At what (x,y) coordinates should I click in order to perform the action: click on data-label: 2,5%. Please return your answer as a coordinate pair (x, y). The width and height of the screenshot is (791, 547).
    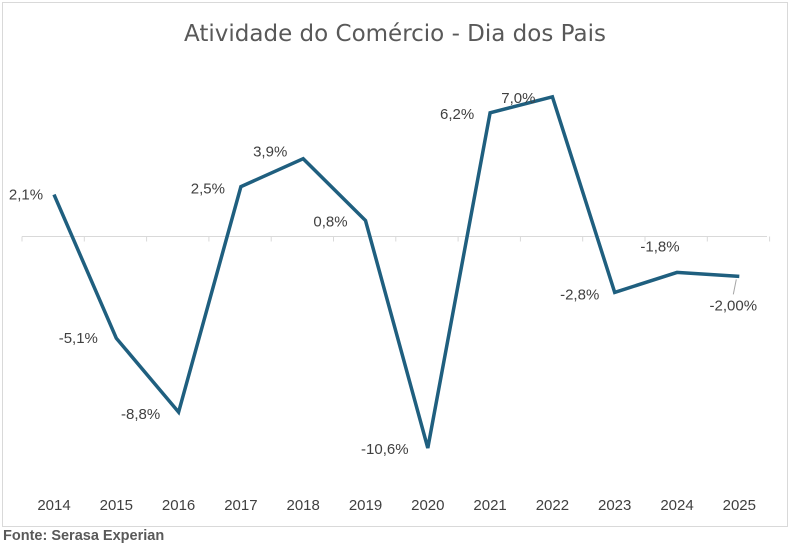
    Looking at the image, I should click on (208, 189).